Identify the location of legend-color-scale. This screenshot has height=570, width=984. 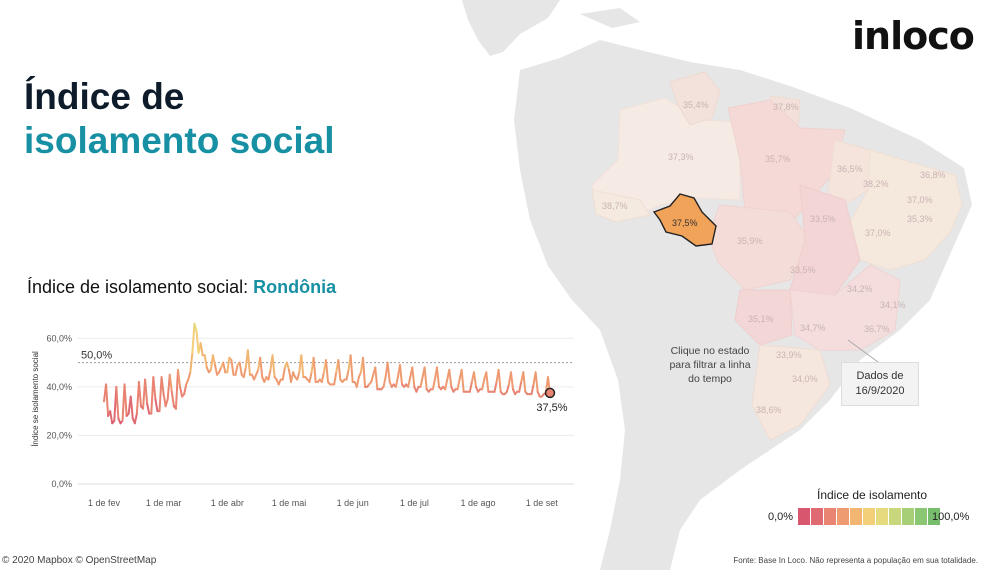
(869, 516).